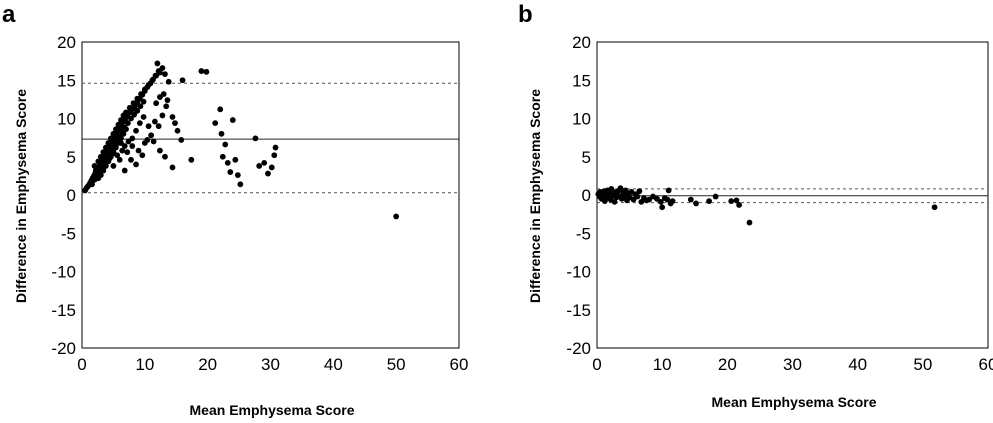 This screenshot has height=423, width=993. I want to click on x-tick-label: 30, so click(792, 364).